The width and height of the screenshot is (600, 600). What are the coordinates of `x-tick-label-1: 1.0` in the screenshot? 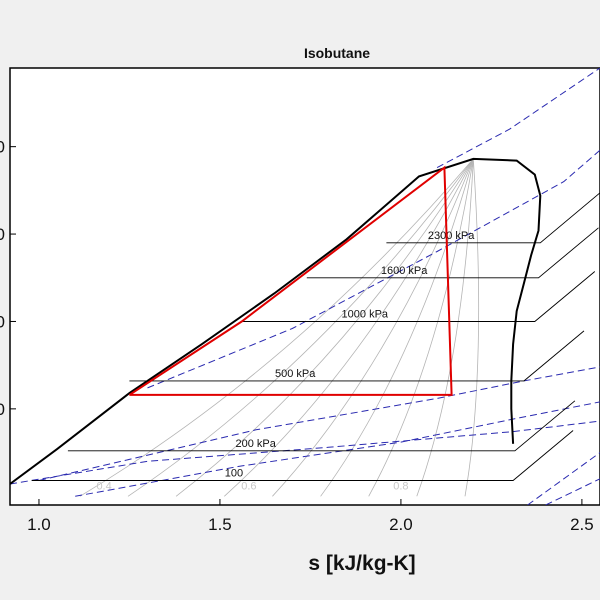 It's located at (39, 524).